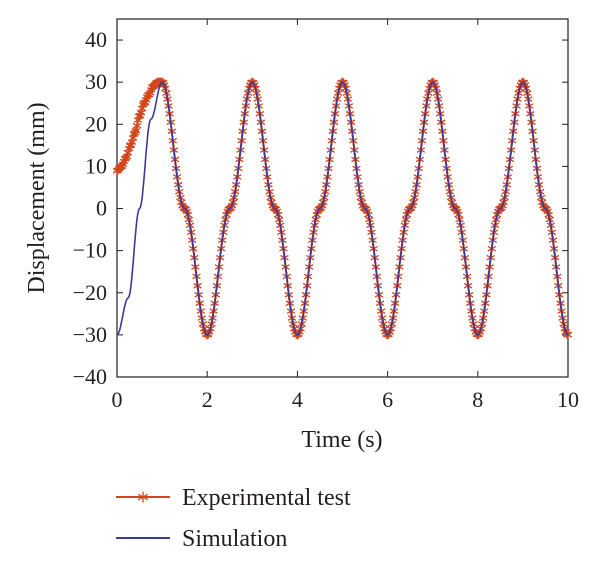 The image size is (600, 567). What do you see at coordinates (568, 399) in the screenshot?
I see `x-tick-label: 10` at bounding box center [568, 399].